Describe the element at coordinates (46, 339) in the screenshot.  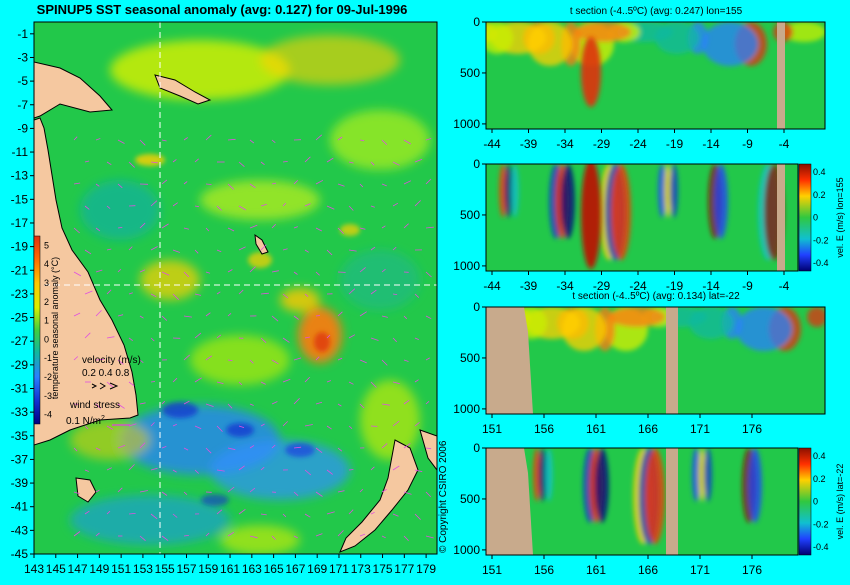
I see `colorbar-tick-label: 0` at that location.